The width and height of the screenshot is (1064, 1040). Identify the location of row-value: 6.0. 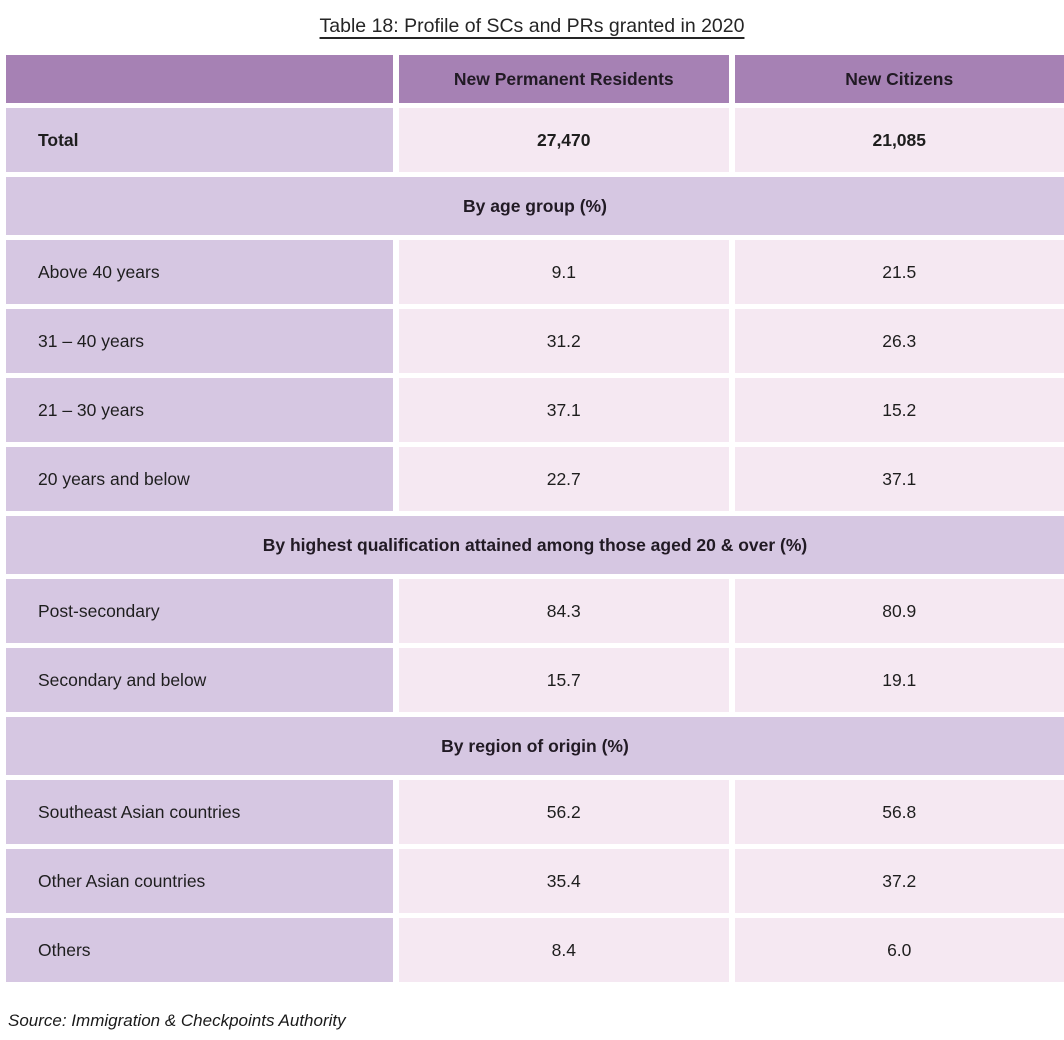
(899, 950).